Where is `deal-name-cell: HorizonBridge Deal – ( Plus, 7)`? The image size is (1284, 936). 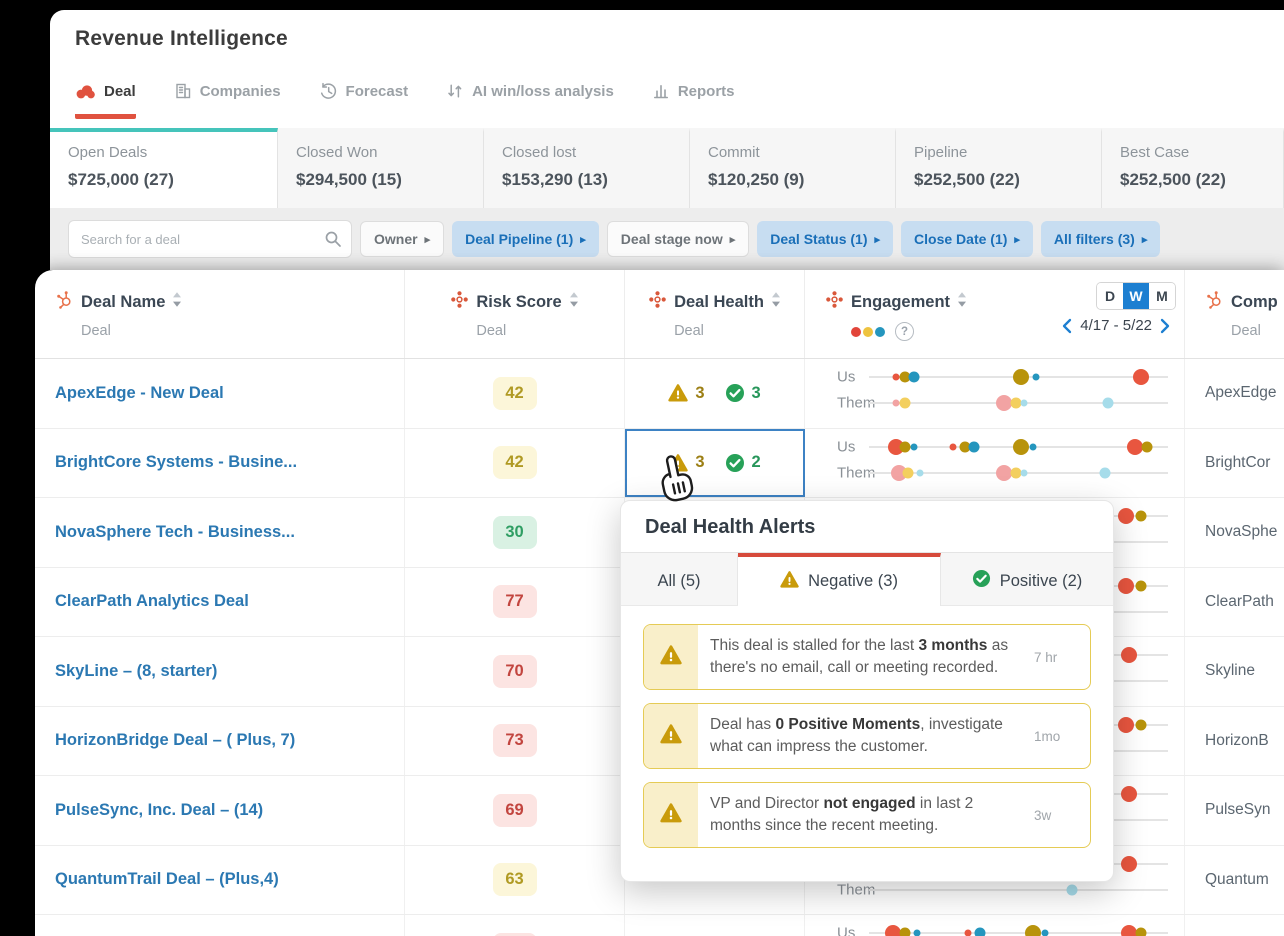
deal-name-cell: HorizonBridge Deal – ( Plus, 7) is located at coordinates (220, 740).